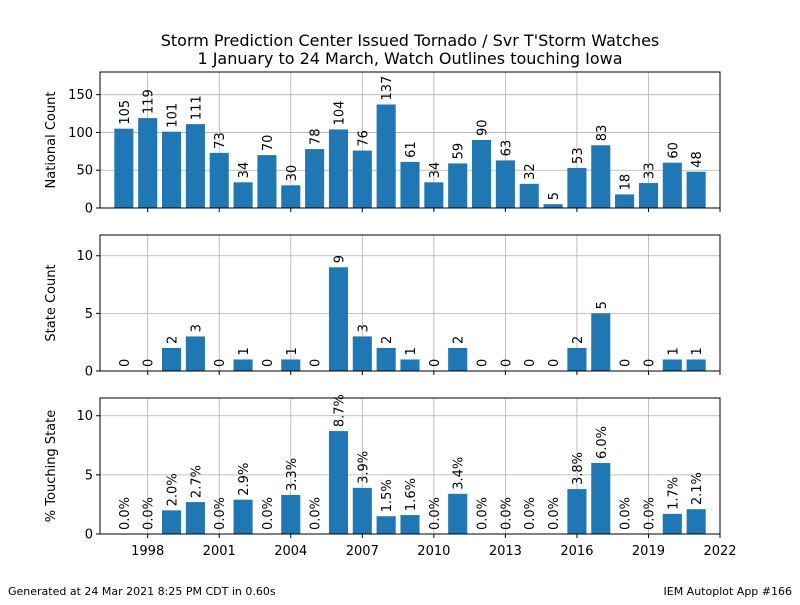 The image size is (800, 605). I want to click on y-tick-label: 10, so click(84, 256).